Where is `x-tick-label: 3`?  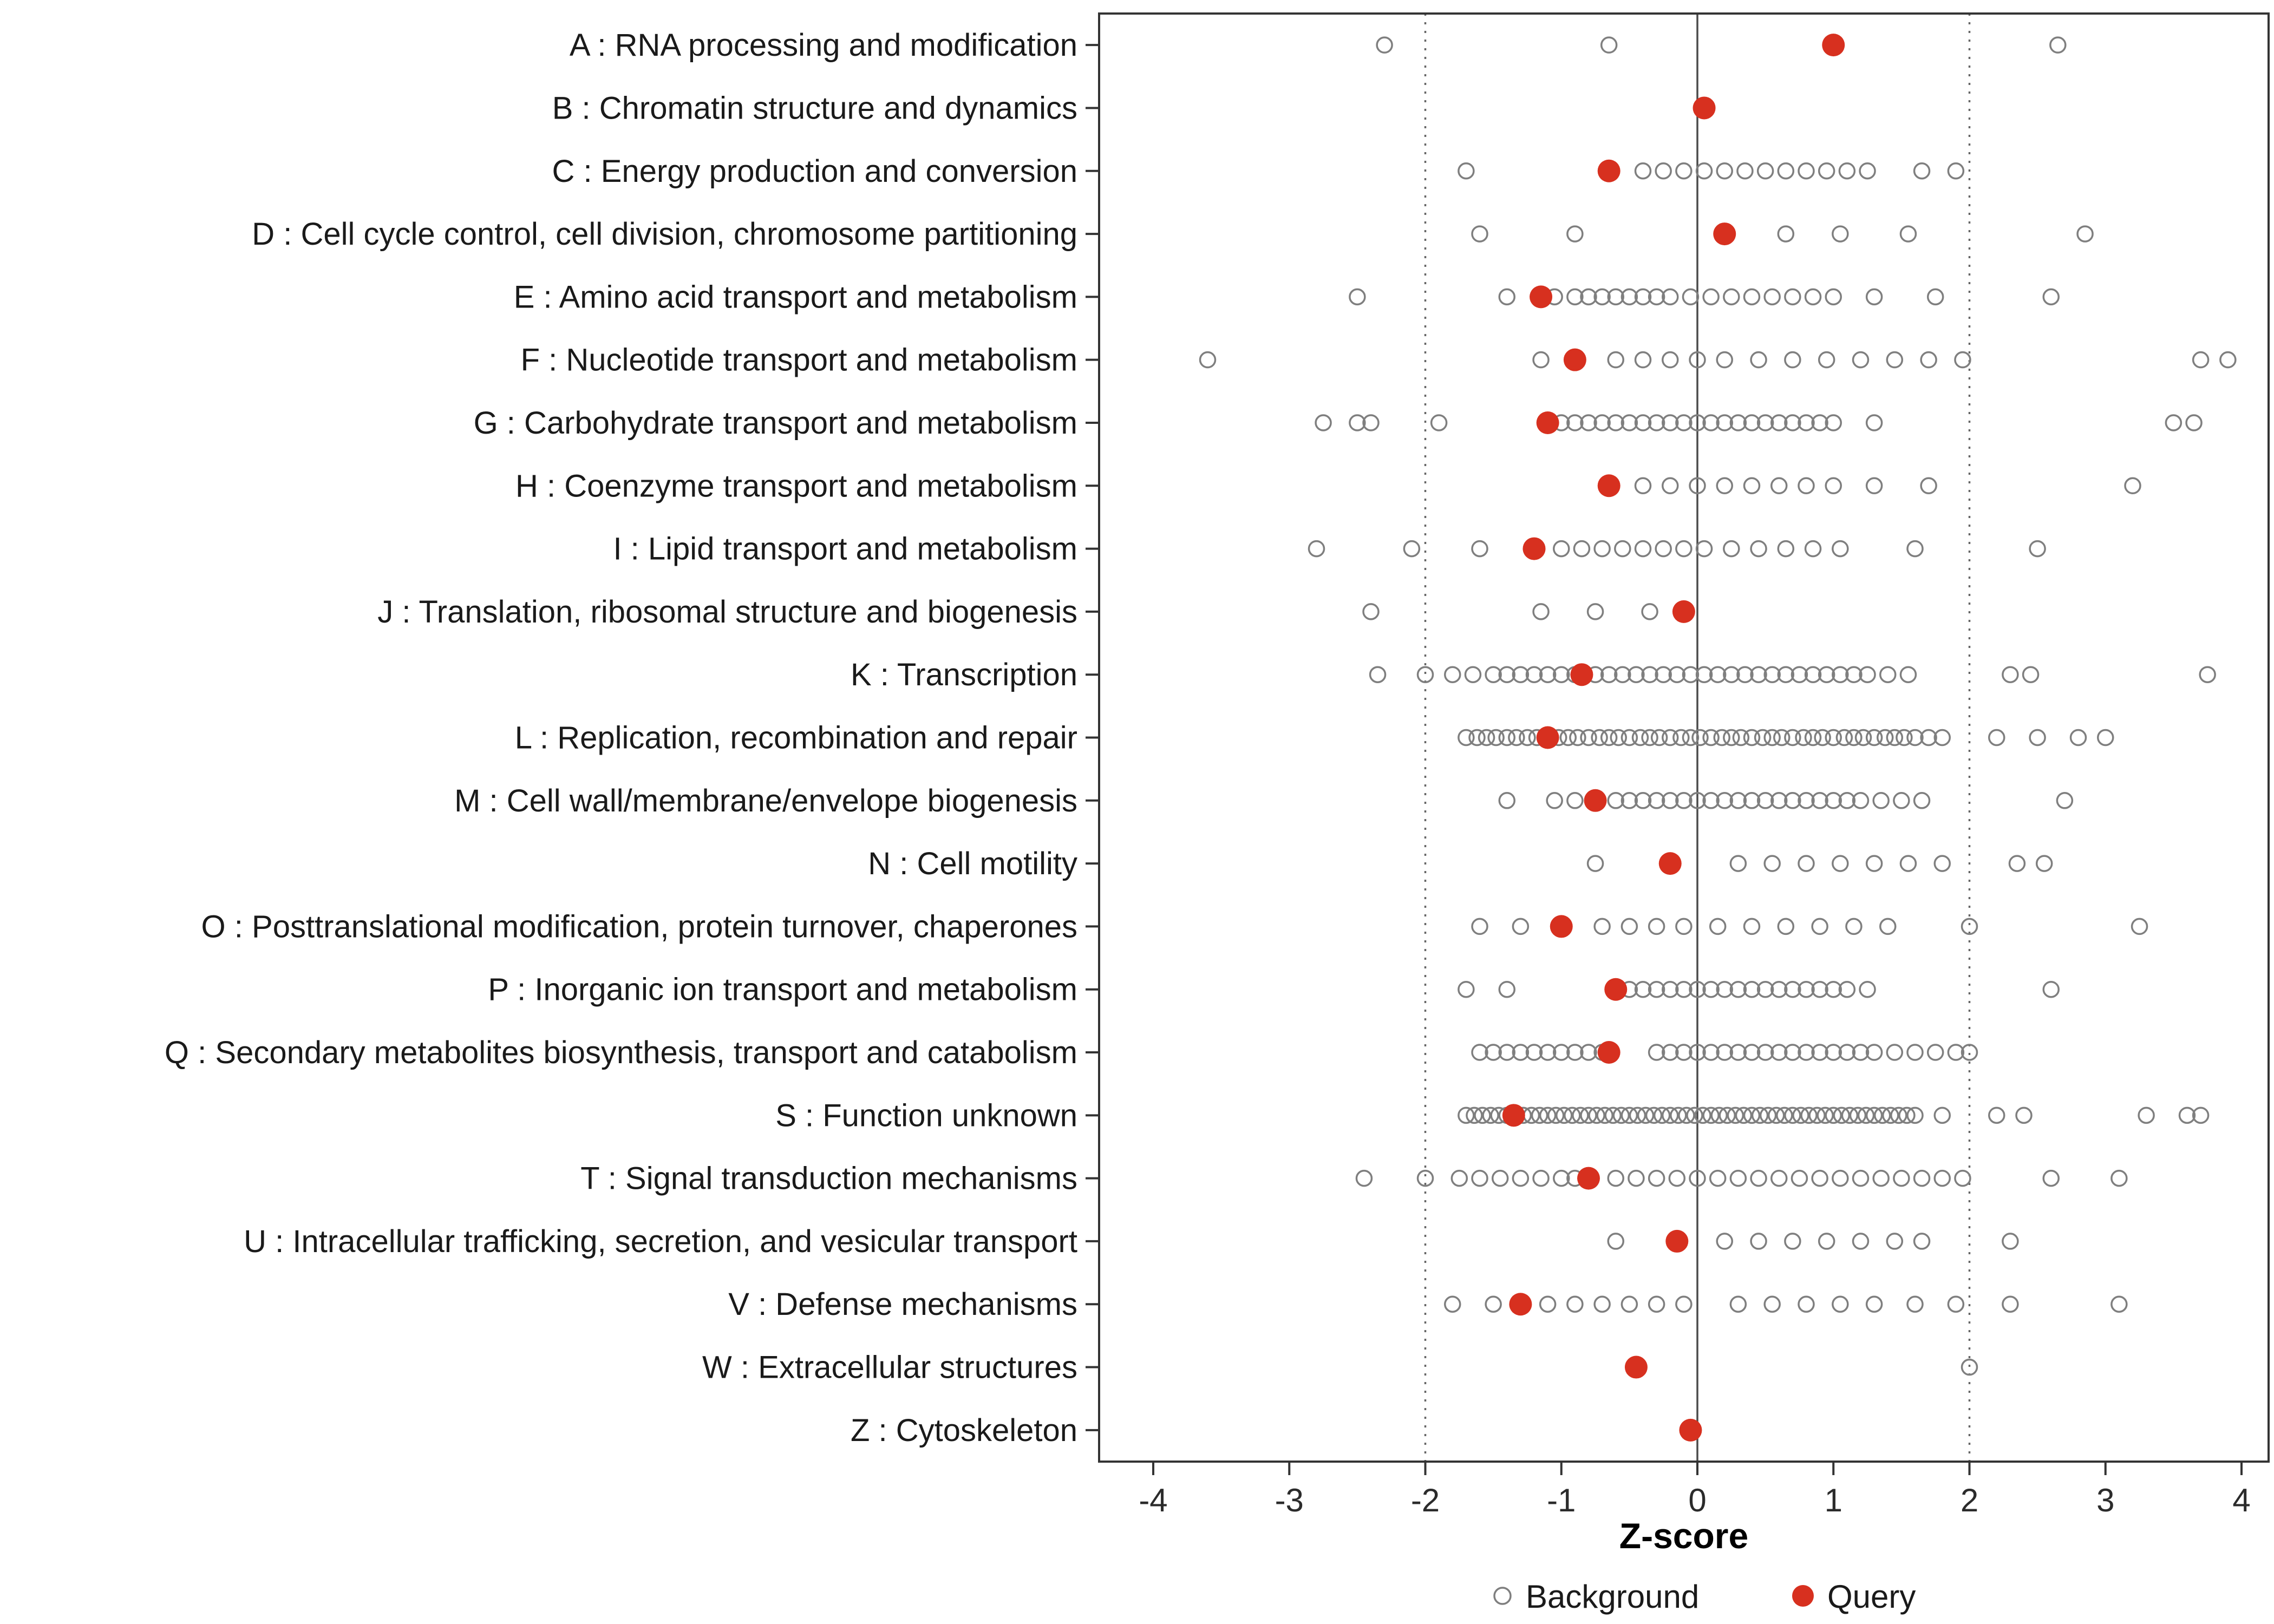
x-tick-label: 3 is located at coordinates (2105, 1500).